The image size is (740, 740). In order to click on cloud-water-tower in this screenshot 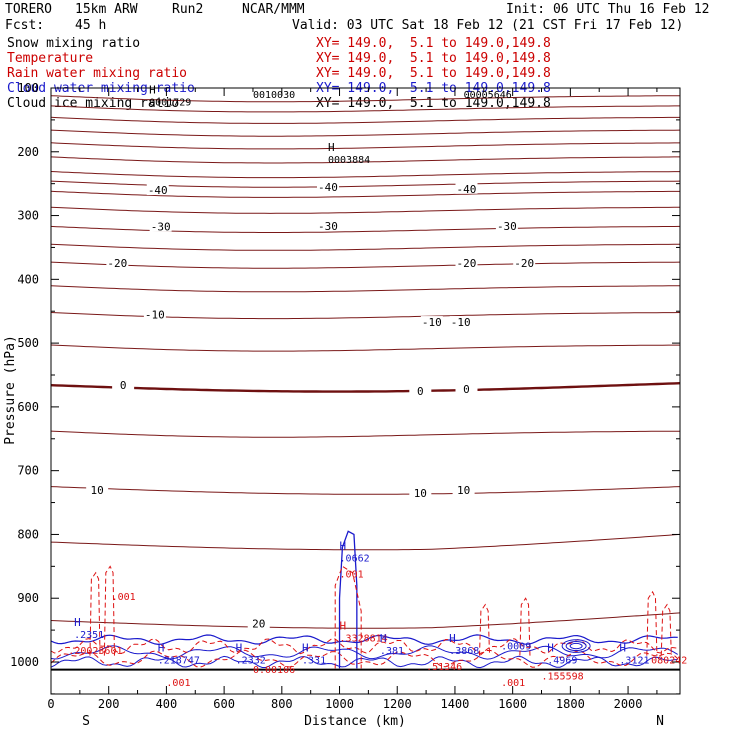, I will do `click(348, 599)`.